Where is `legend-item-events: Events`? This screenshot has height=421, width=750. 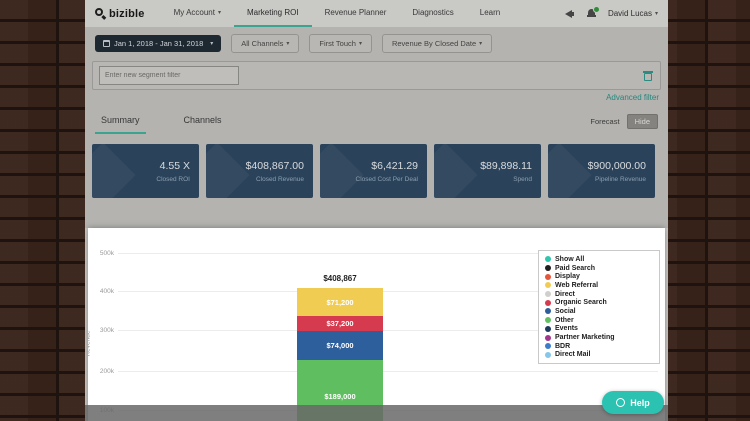 legend-item-events: Events is located at coordinates (599, 329).